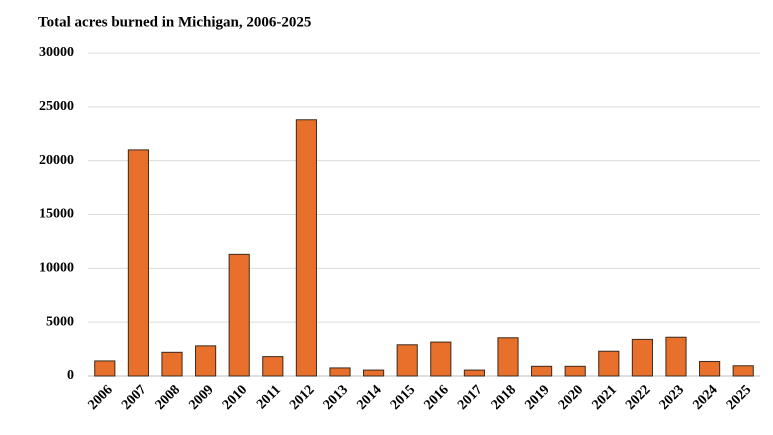  I want to click on x-tick-label: 2019, so click(537, 397).